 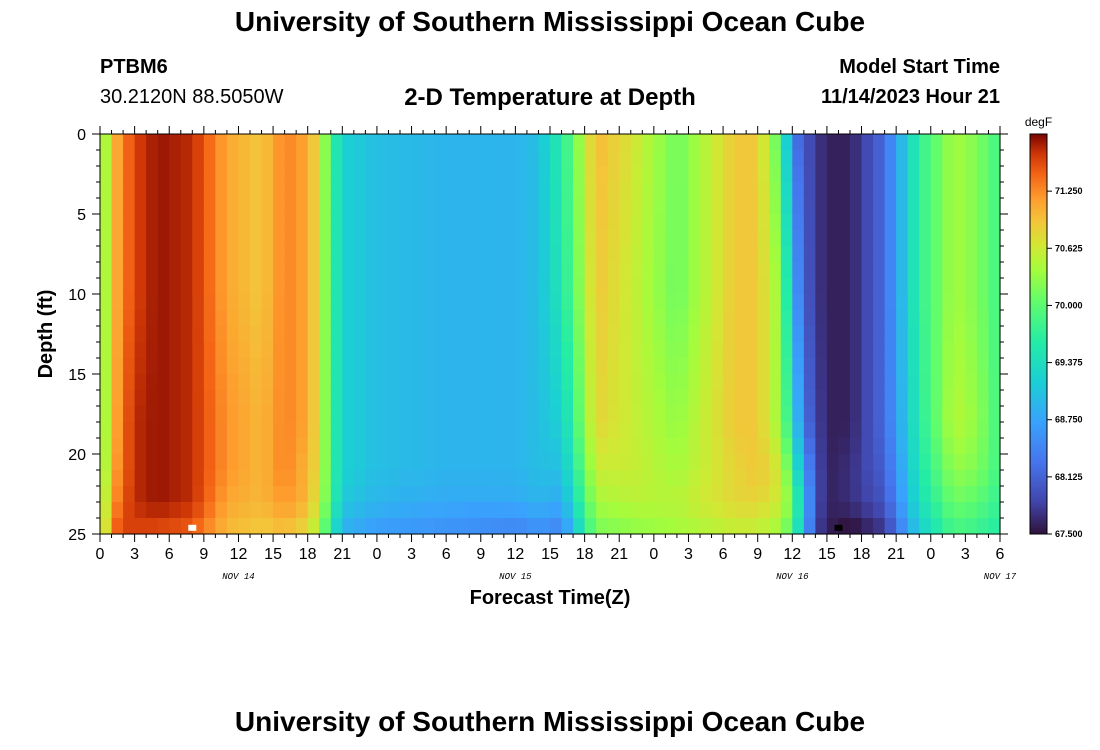 I want to click on colorbar-unit-label: degF, so click(x=1038, y=122).